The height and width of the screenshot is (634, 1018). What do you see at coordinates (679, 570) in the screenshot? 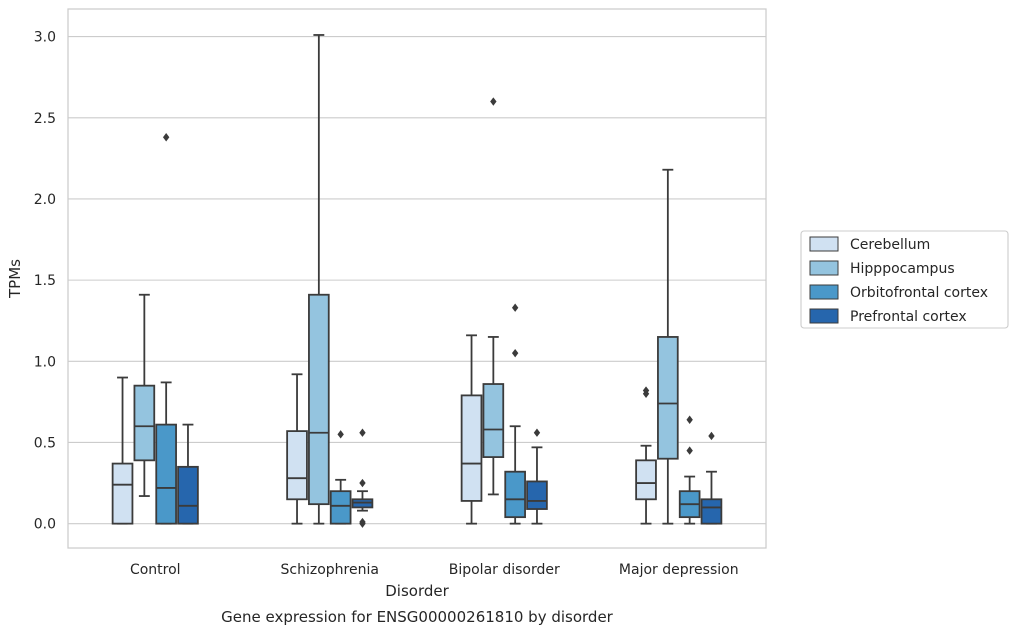
I see `x-tick-label: Major depression` at bounding box center [679, 570].